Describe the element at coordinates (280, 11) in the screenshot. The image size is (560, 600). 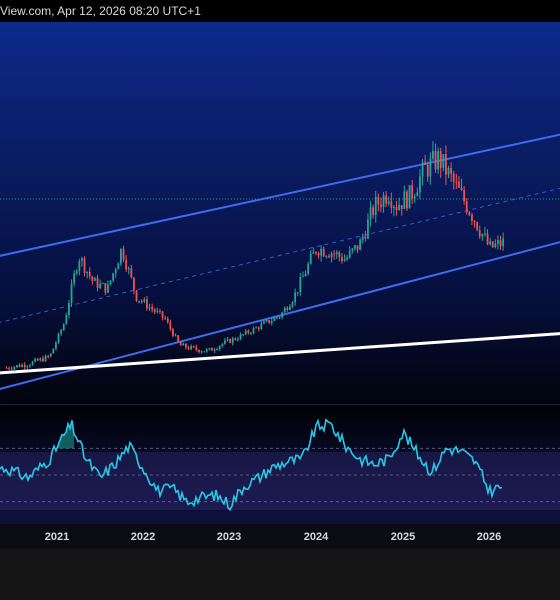
I see `chart-header: View.com, Apr 12, 2026 08:20 UTC+1` at that location.